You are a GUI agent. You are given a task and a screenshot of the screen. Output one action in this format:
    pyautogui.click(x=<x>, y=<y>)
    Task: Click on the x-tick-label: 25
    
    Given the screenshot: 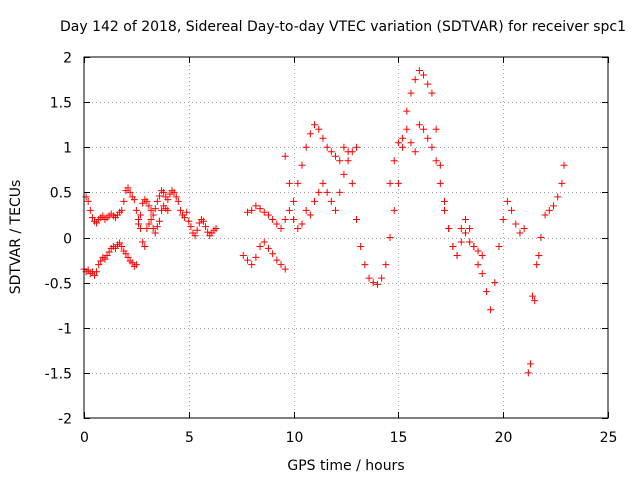 What is the action you would take?
    pyautogui.click(x=609, y=438)
    